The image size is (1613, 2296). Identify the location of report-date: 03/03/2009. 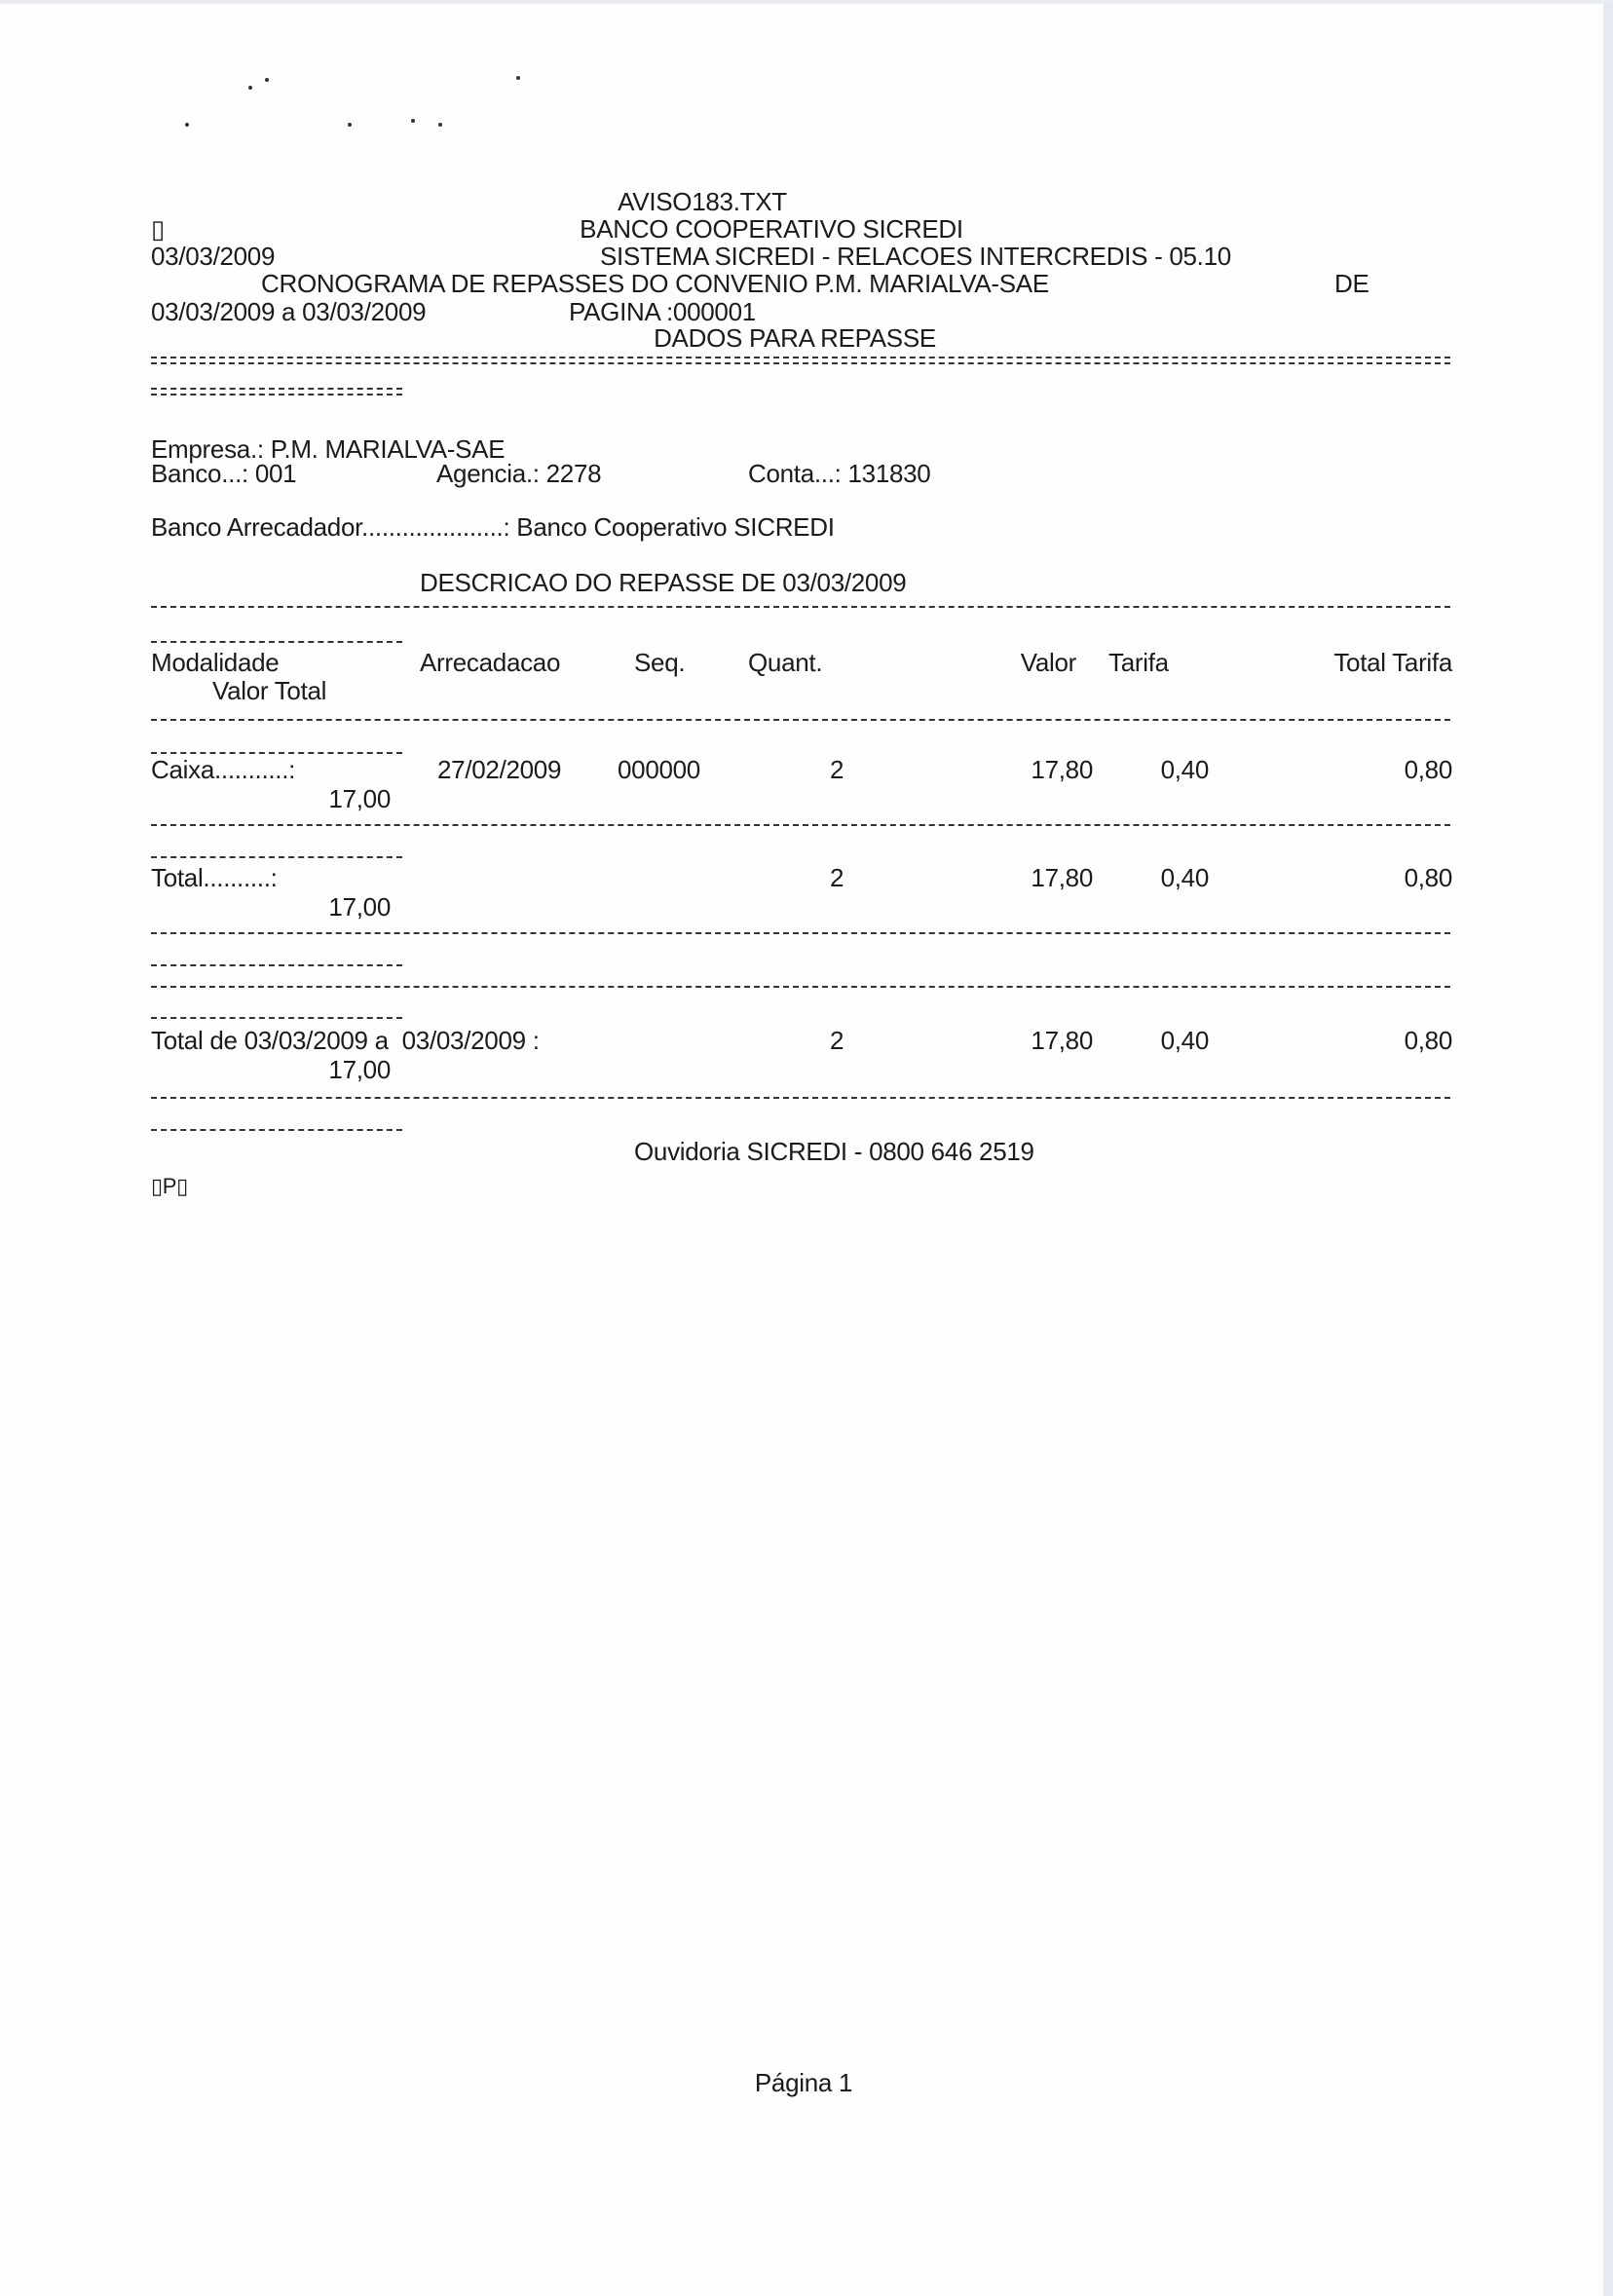
(213, 256).